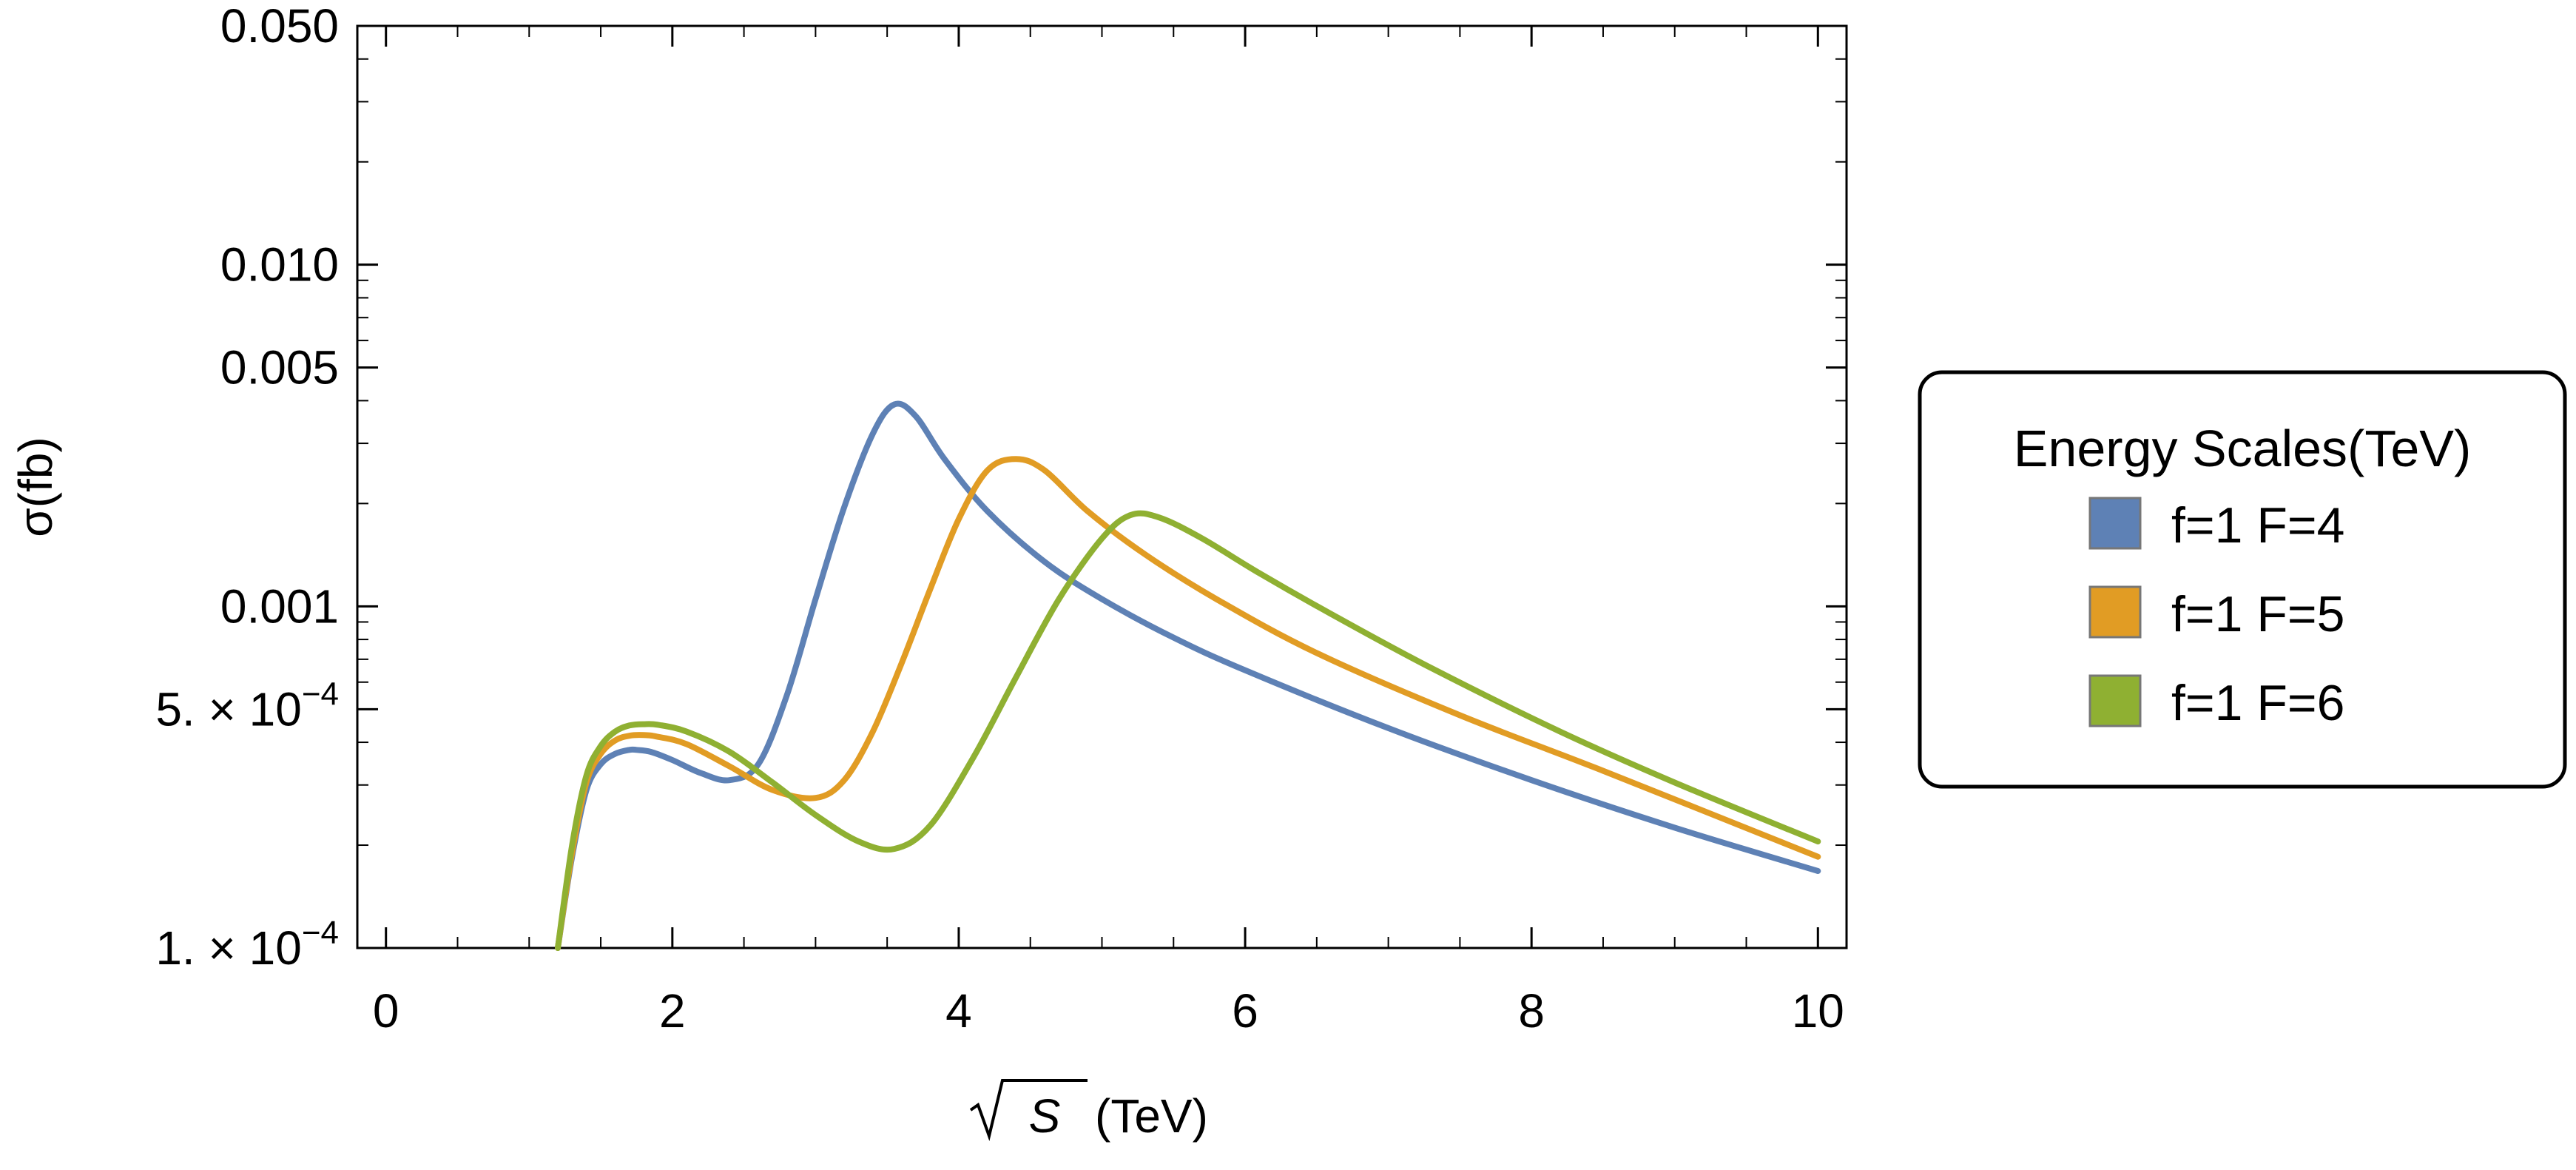  Describe the element at coordinates (279, 606) in the screenshot. I see `y-tick-label-2: 0.001` at that location.